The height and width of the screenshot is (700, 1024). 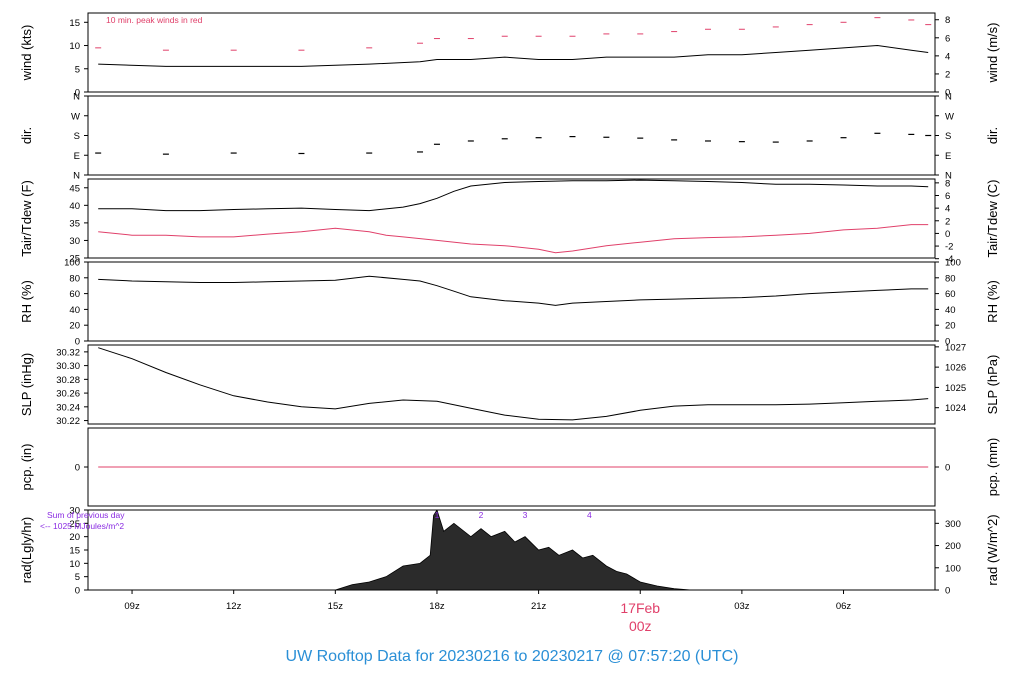 What do you see at coordinates (955, 408) in the screenshot?
I see `right-tick-label: 1024` at bounding box center [955, 408].